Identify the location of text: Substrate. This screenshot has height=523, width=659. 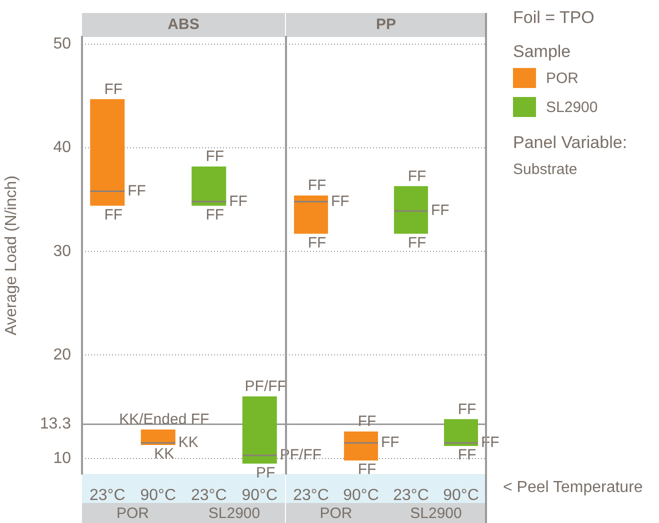
(545, 169).